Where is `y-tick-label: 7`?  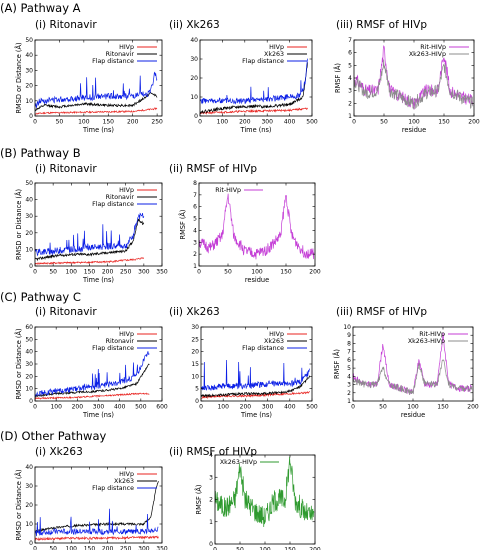
y-tick-label: 7 is located at coordinates (195, 195).